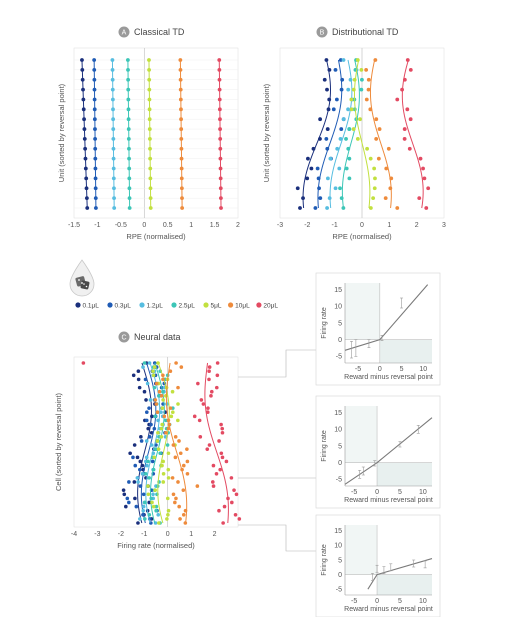 The width and height of the screenshot is (514, 617). Describe the element at coordinates (153, 443) in the screenshot. I see `series-curve-1.2` at that location.